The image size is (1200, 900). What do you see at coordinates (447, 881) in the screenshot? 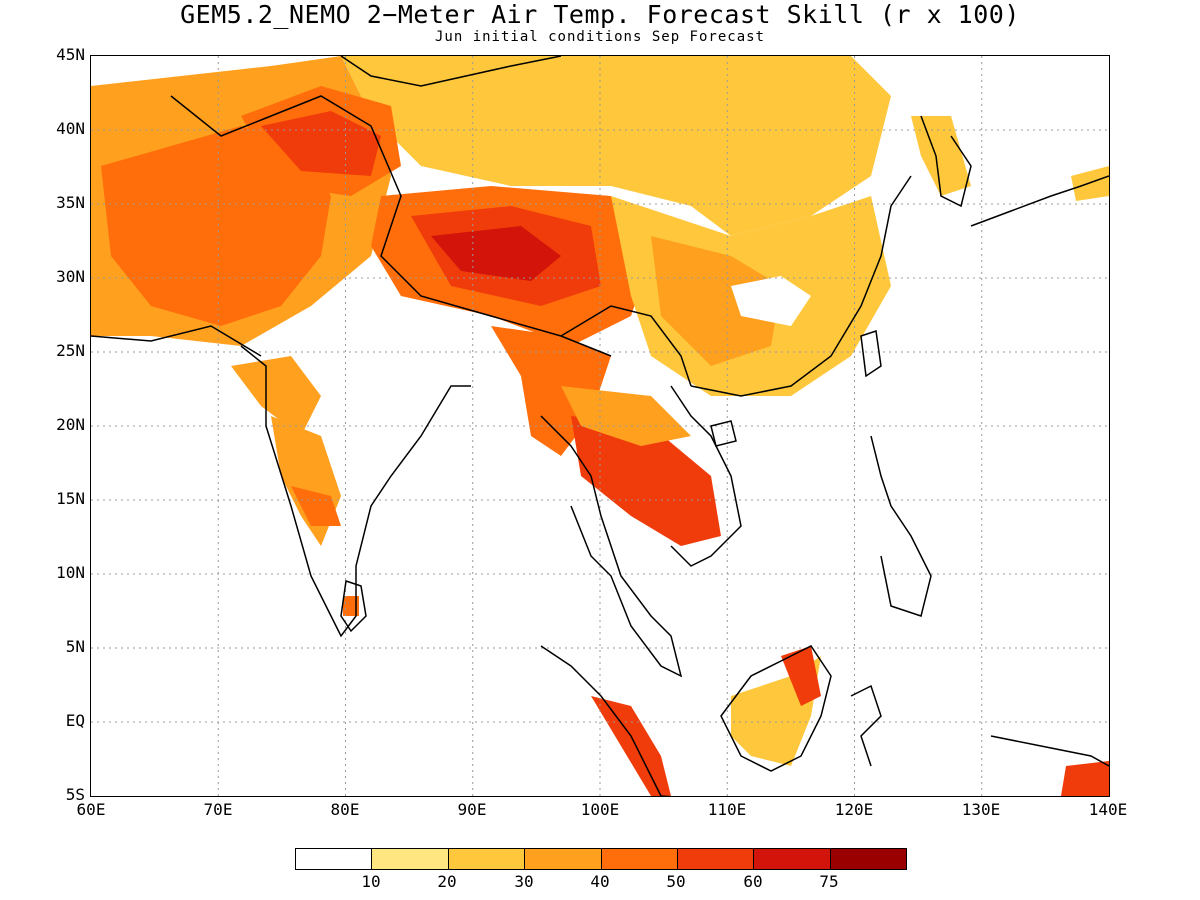
I see `colorbar-label-20: 20` at bounding box center [447, 881].